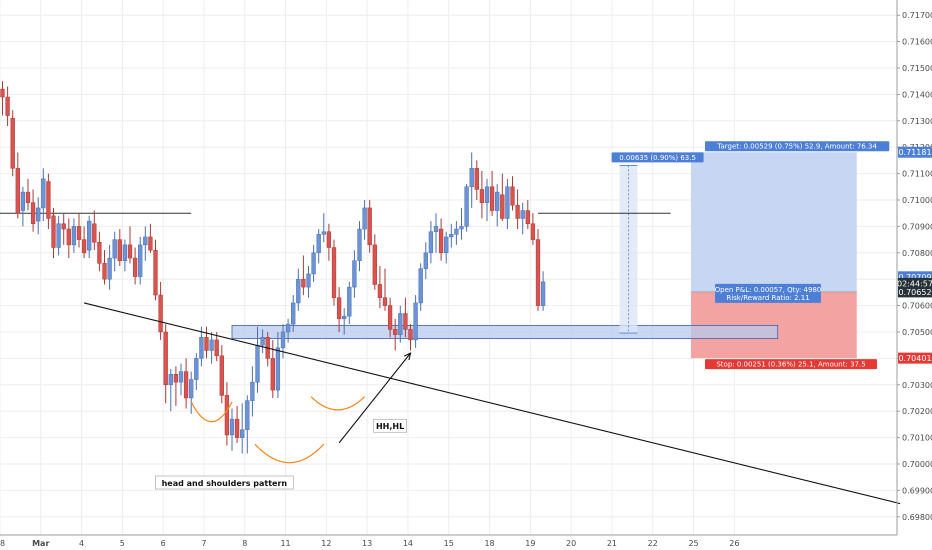 The height and width of the screenshot is (550, 932). I want to click on y-tick-label: 0.71600, so click(917, 42).